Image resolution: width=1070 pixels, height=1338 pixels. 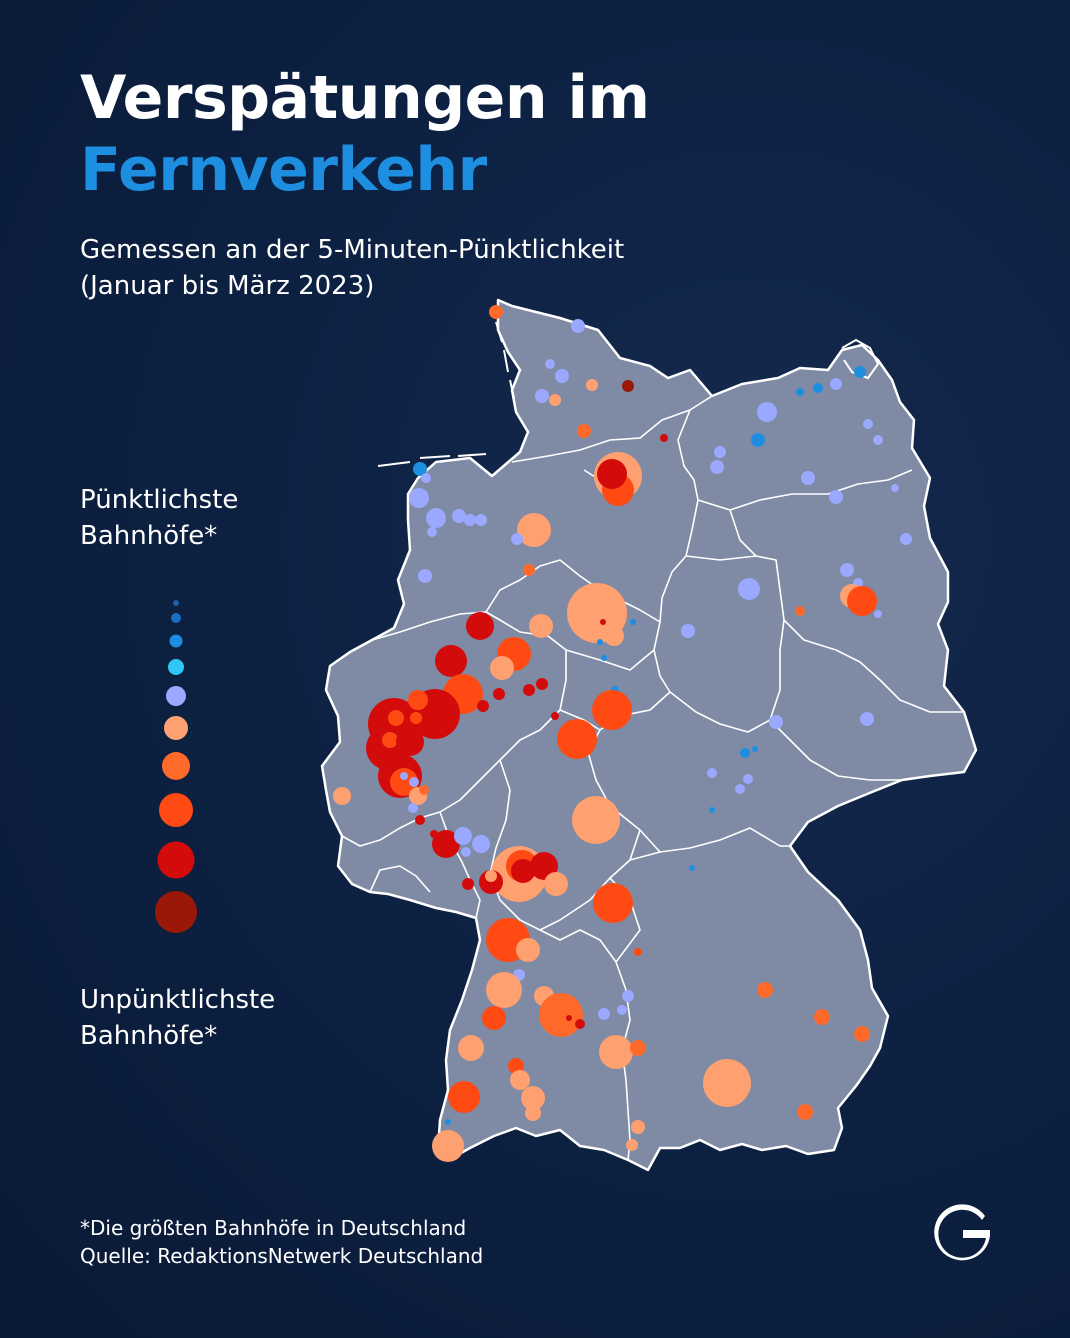 I want to click on source-line: Quelle: RedaktionsNetwerk Deutschland, so click(x=282, y=1256).